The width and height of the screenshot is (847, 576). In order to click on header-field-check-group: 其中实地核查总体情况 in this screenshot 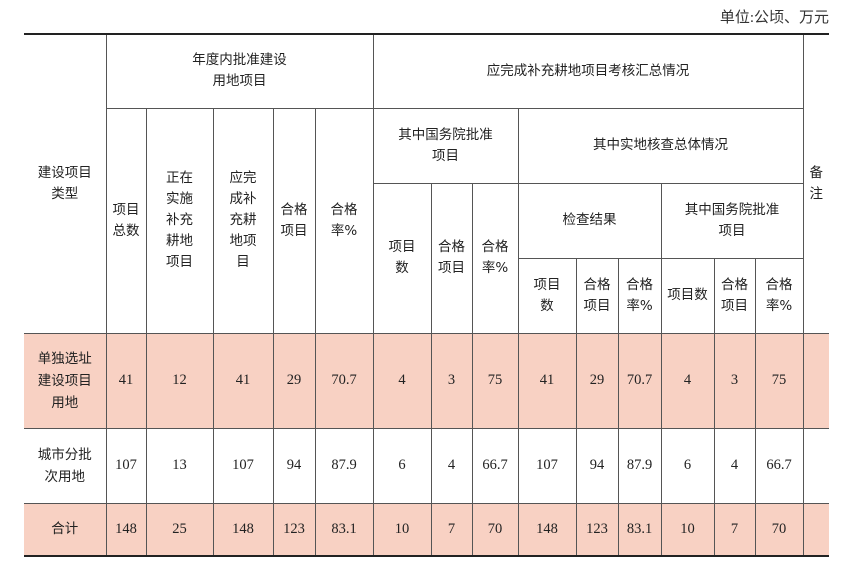, I will do `click(660, 145)`.